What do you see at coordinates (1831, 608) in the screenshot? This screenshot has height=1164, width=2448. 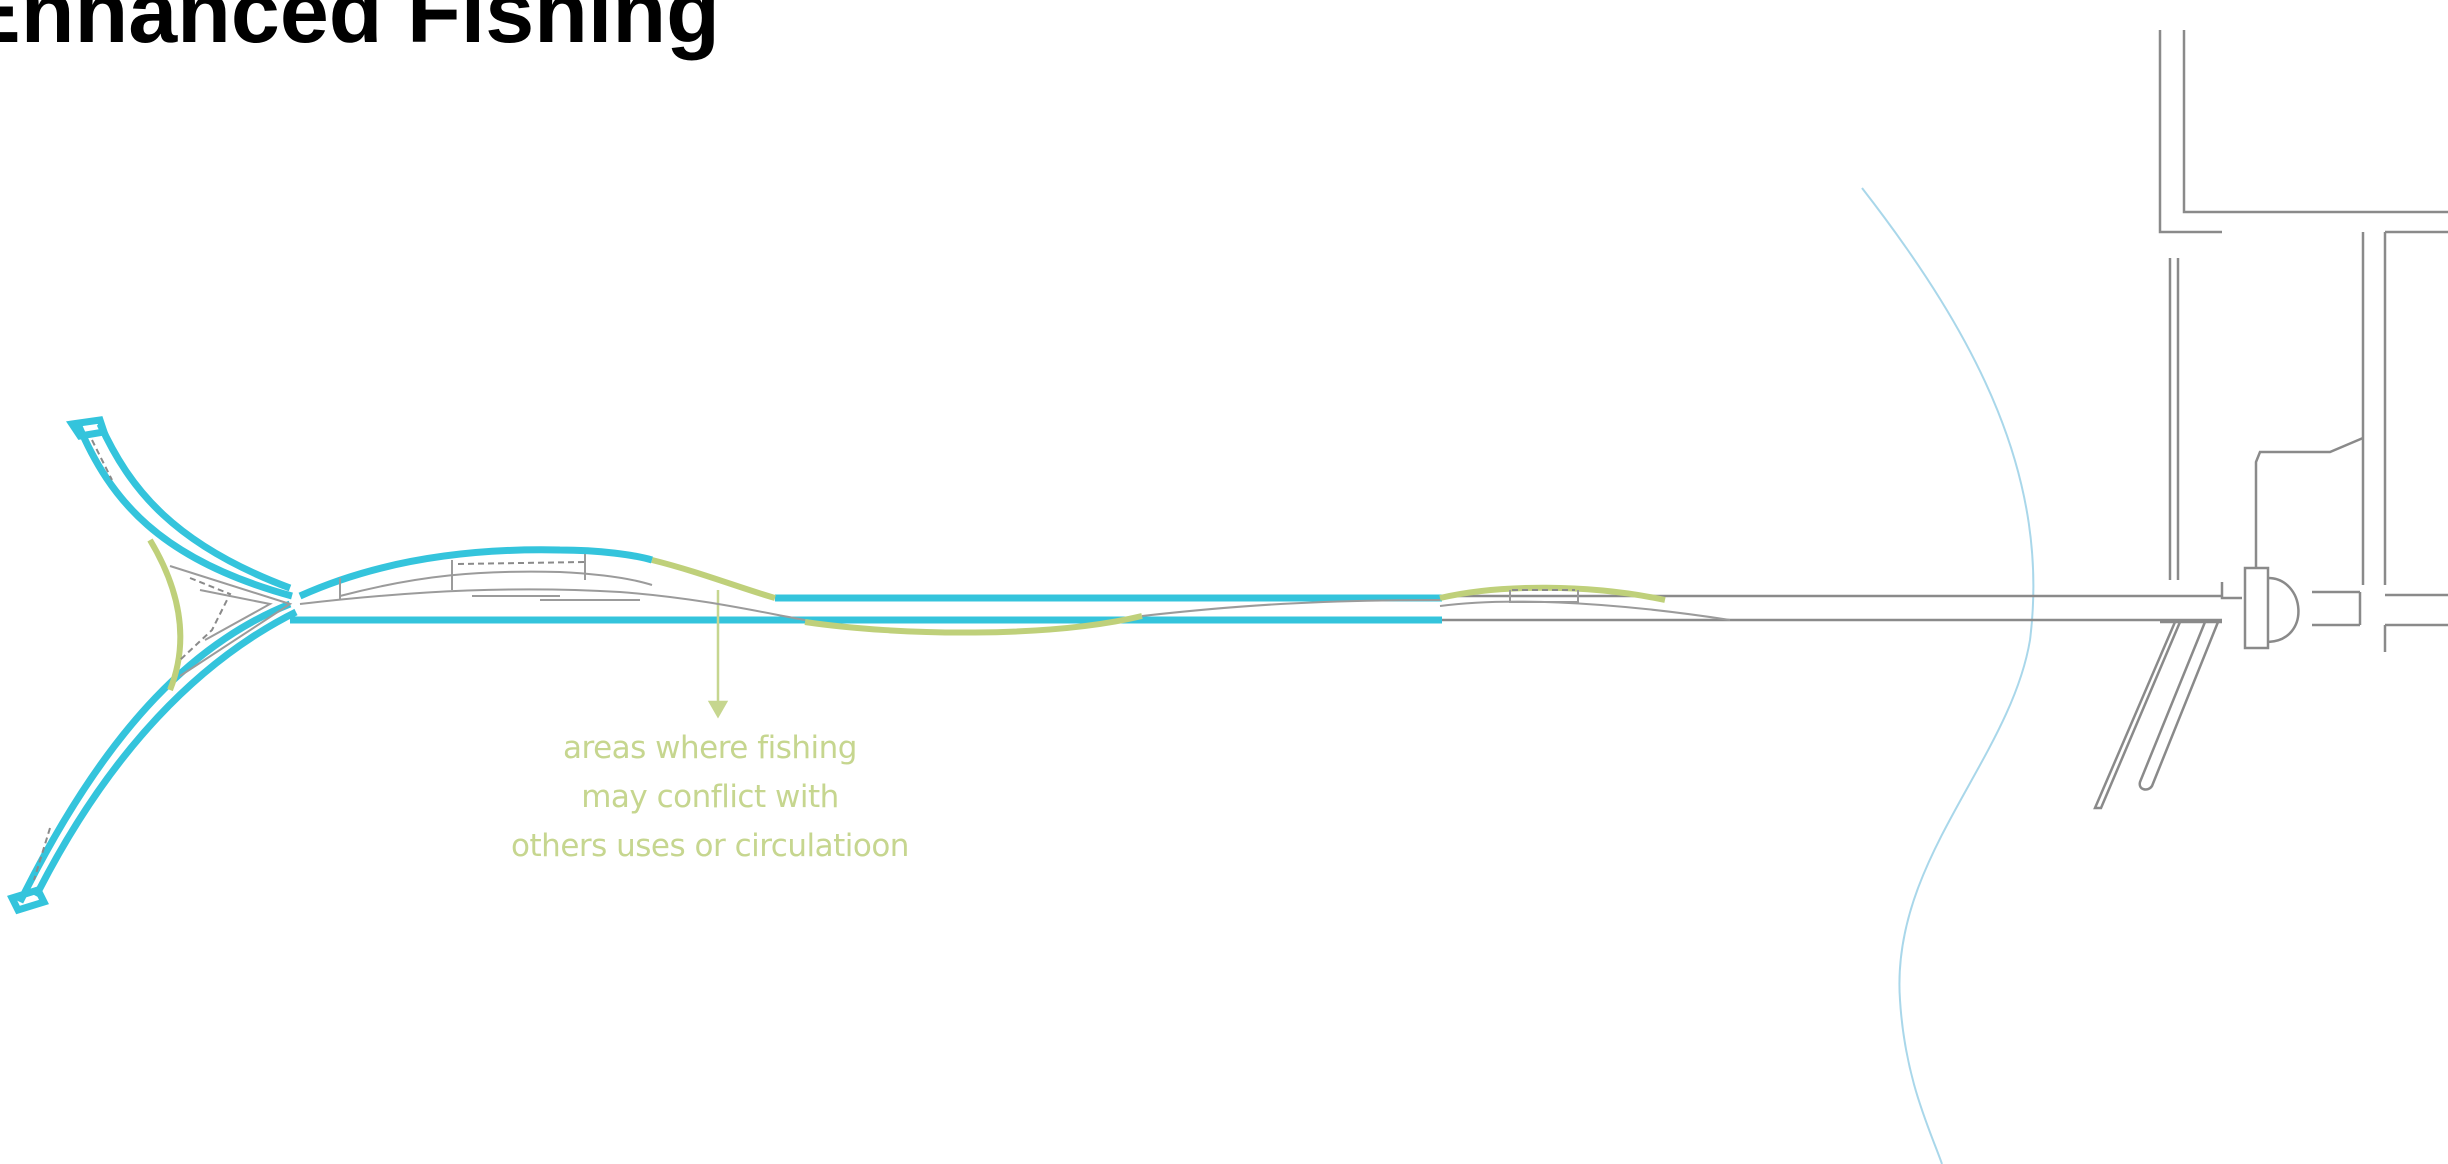 I see `pier-walkway` at bounding box center [1831, 608].